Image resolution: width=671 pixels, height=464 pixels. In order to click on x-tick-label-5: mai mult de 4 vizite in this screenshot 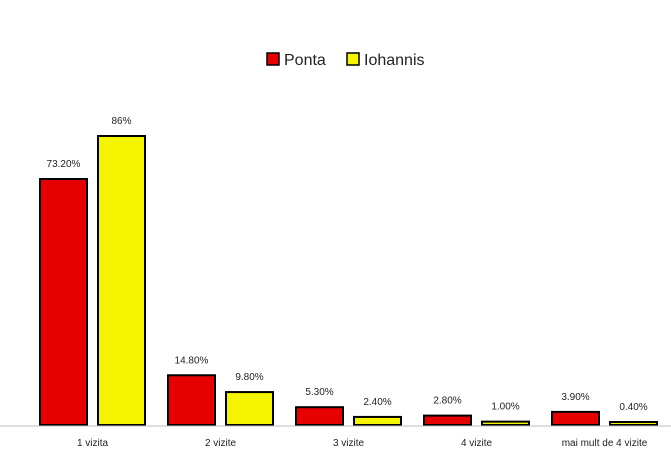, I will do `click(605, 443)`.